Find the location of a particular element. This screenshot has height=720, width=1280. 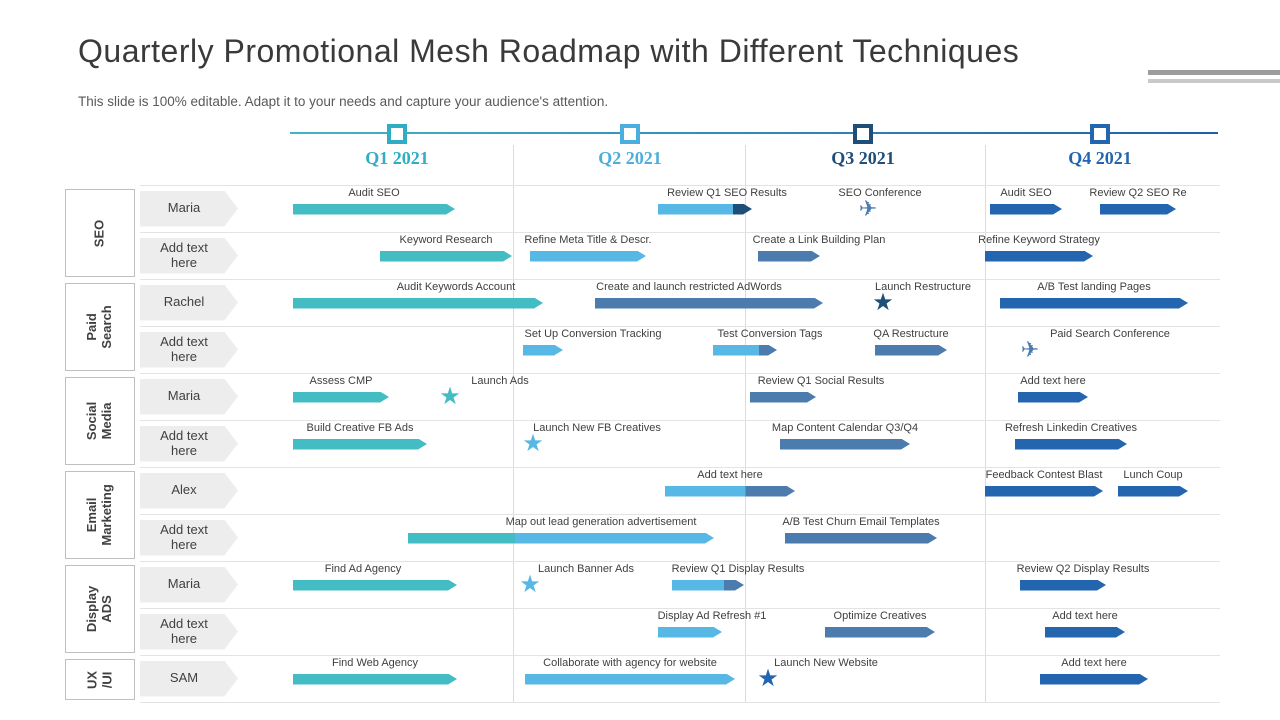

category-label: SEO is located at coordinates (99, 233).